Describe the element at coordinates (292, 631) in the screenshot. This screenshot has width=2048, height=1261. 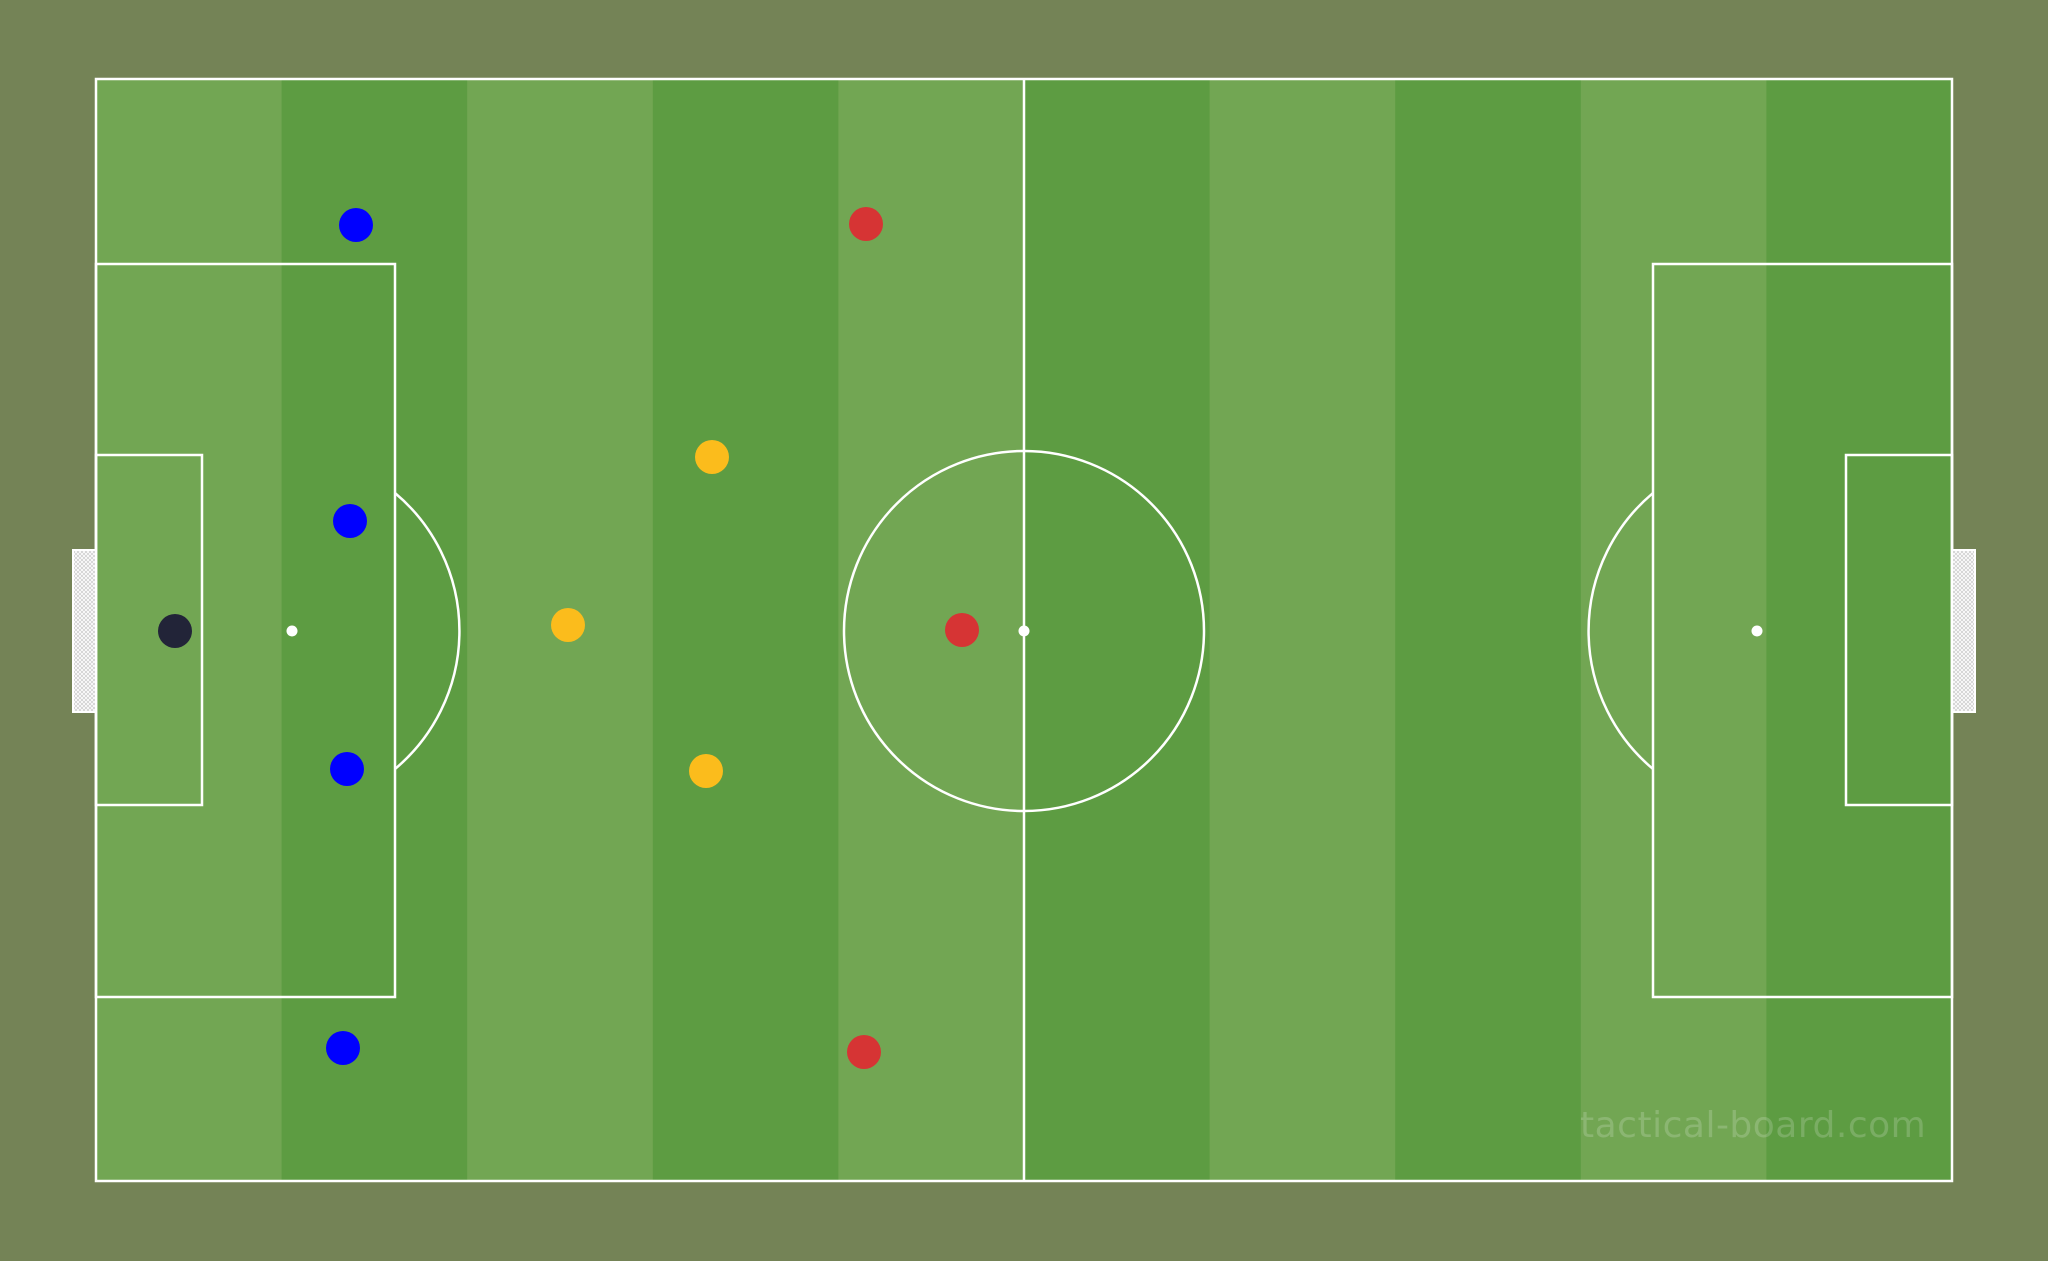
I see `left-penalty-spot` at that location.